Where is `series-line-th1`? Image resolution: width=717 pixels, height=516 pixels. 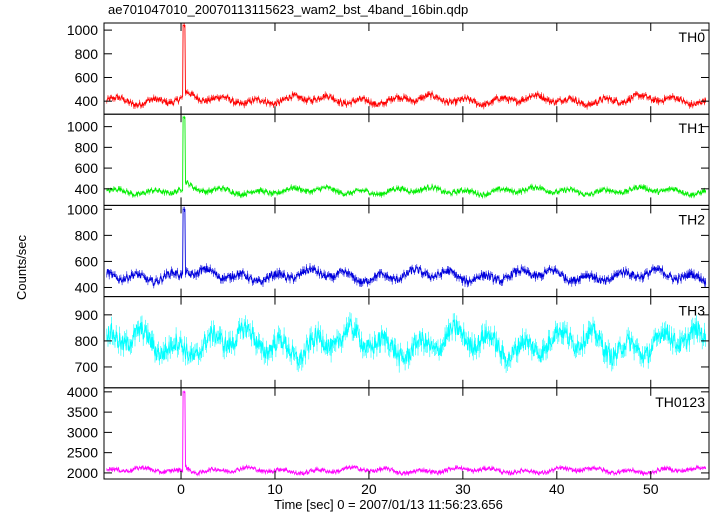 series-line-th1 is located at coordinates (406, 157).